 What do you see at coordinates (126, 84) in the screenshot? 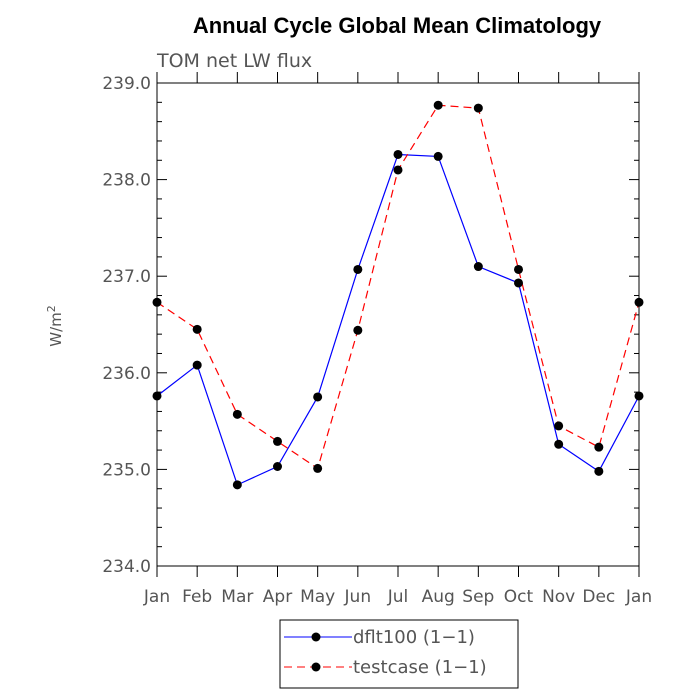
I see `y-tick-label: 239.0` at bounding box center [126, 84].